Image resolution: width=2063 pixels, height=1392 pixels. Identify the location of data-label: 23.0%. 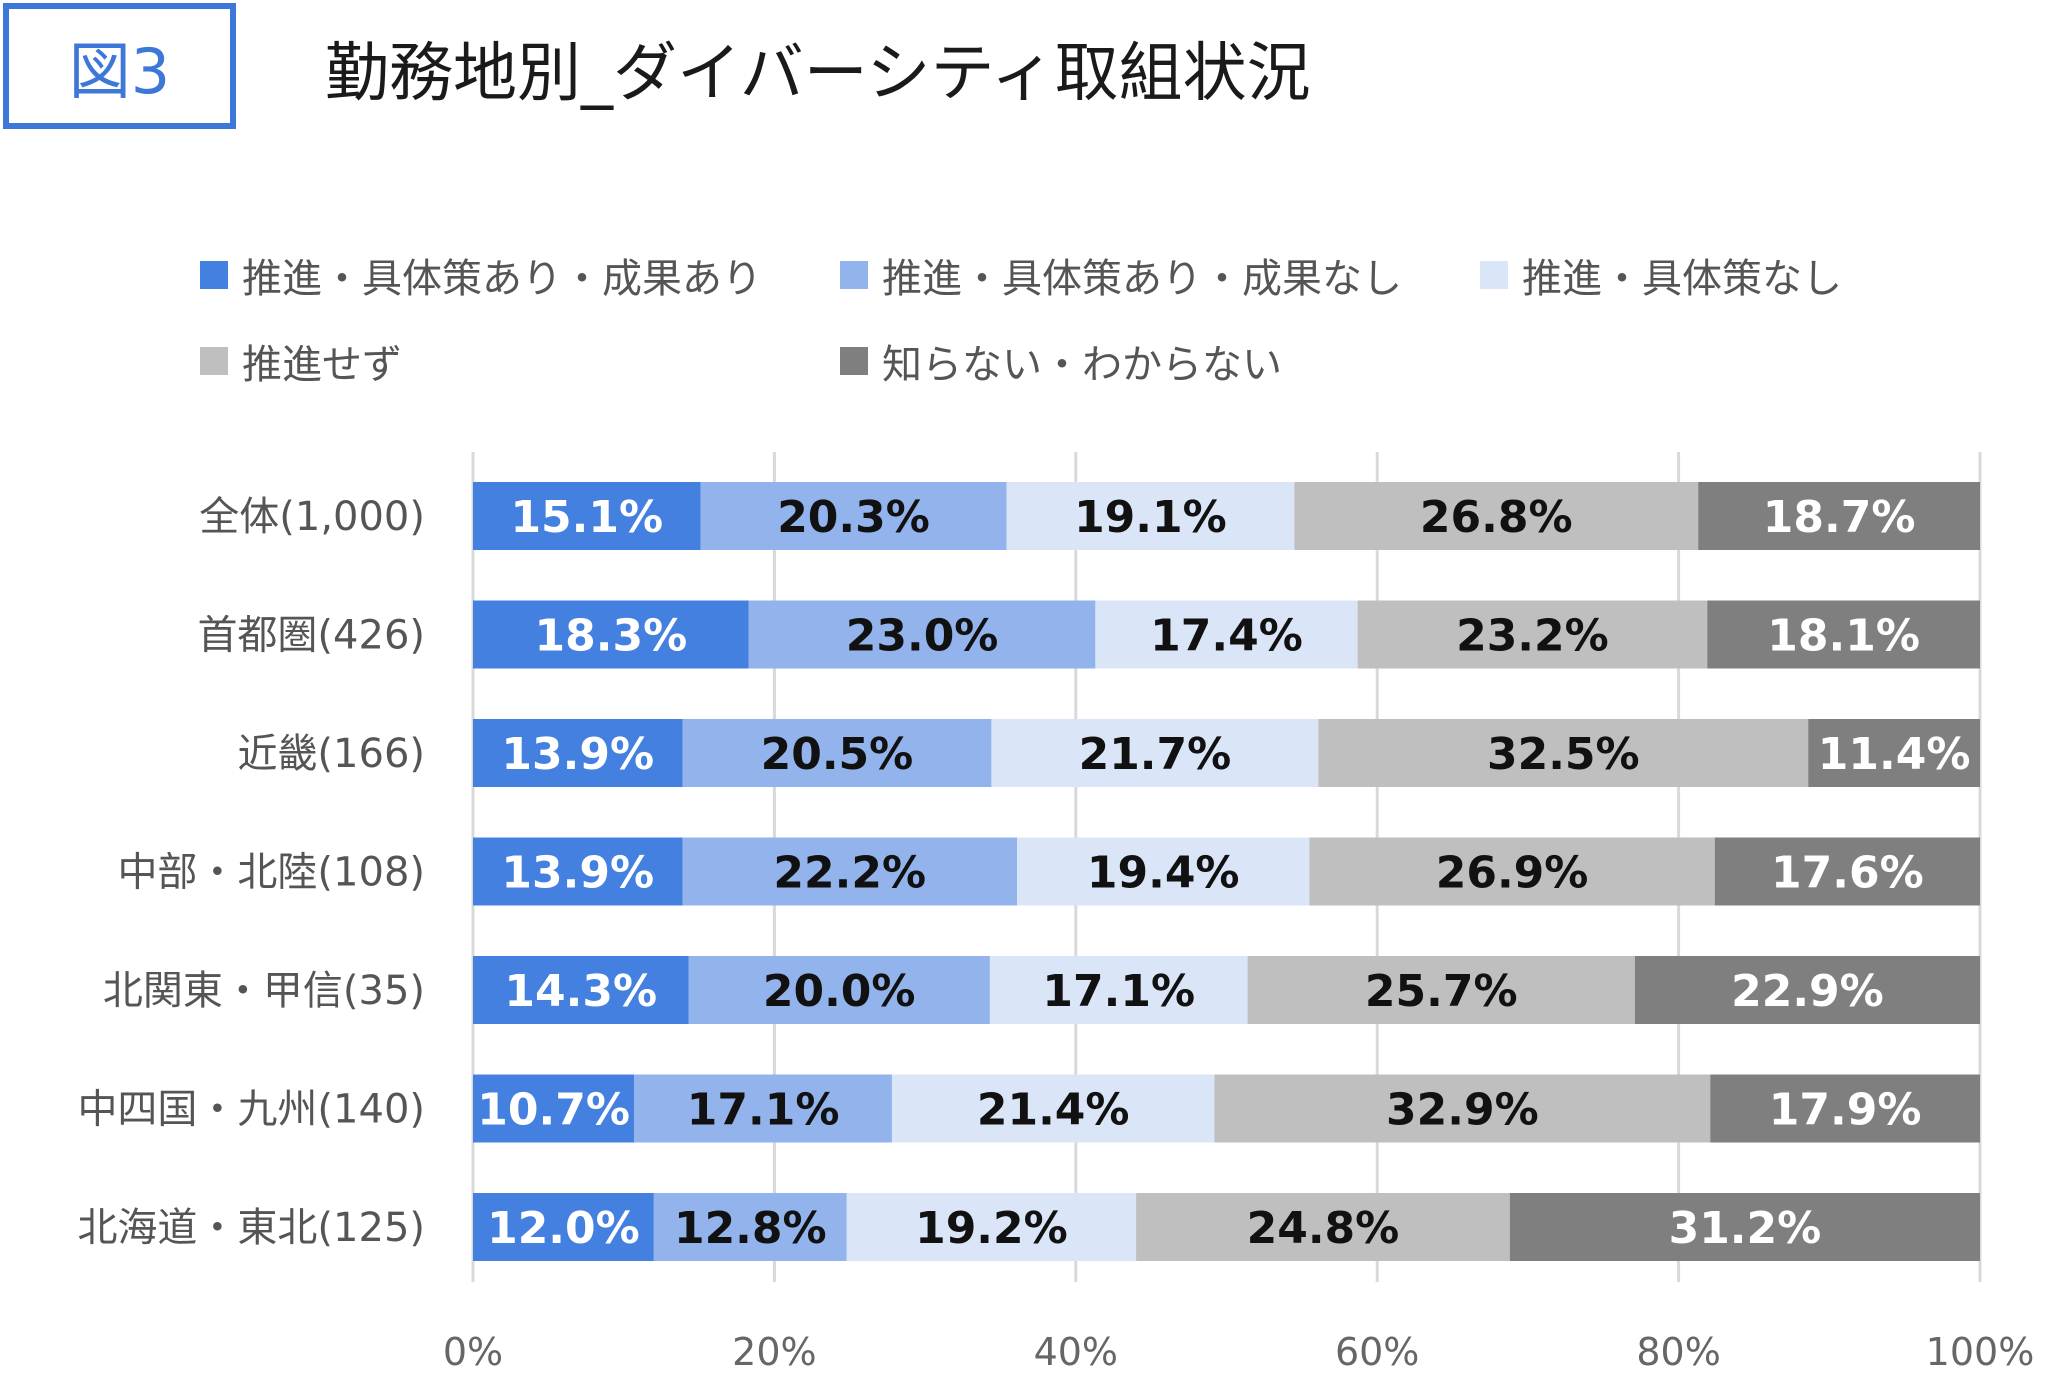
(922, 636).